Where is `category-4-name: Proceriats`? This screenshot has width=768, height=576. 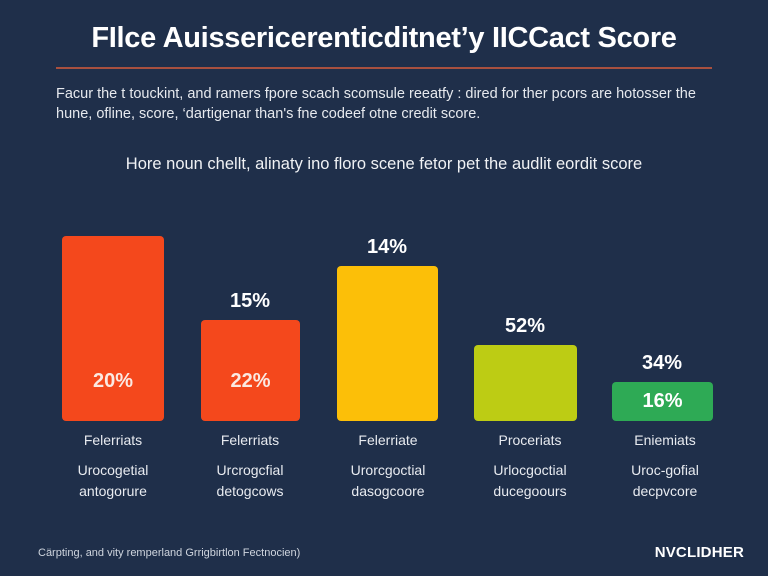 category-4-name: Proceriats is located at coordinates (530, 440).